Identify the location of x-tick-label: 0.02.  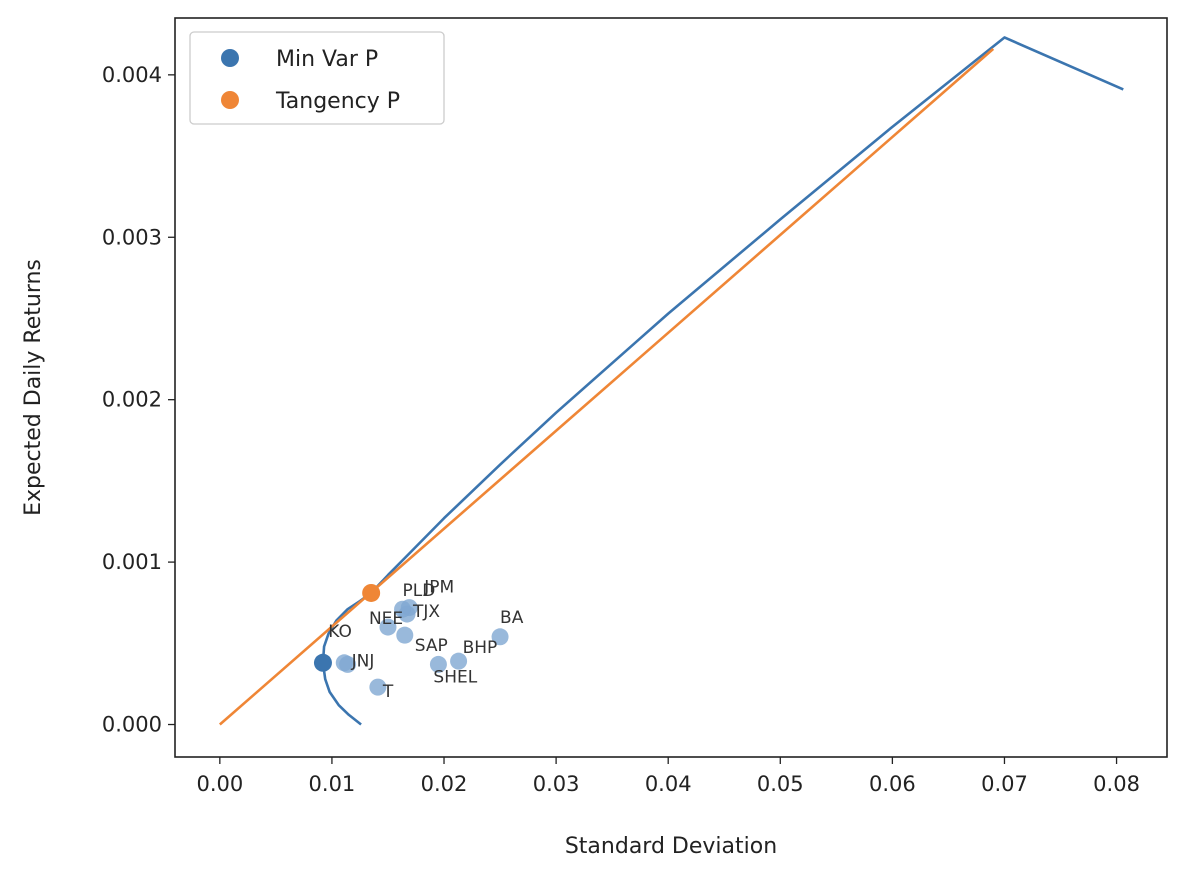
(444, 784).